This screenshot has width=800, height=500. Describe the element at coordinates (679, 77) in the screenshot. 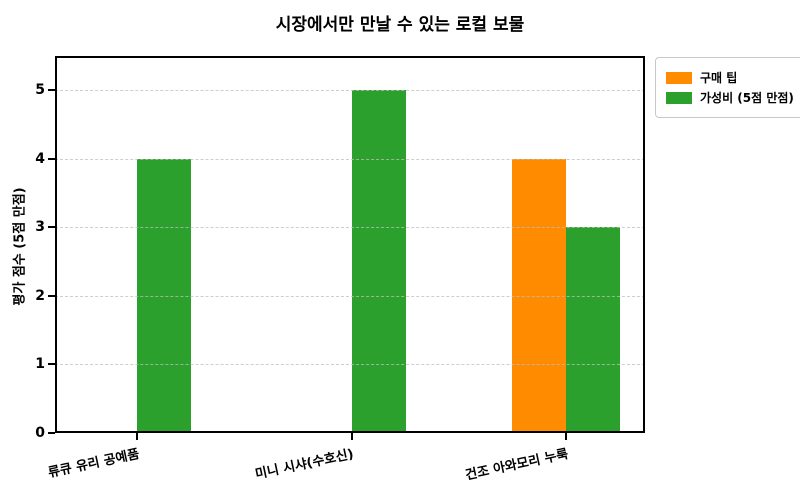

I see `legend-swatch-orange` at that location.